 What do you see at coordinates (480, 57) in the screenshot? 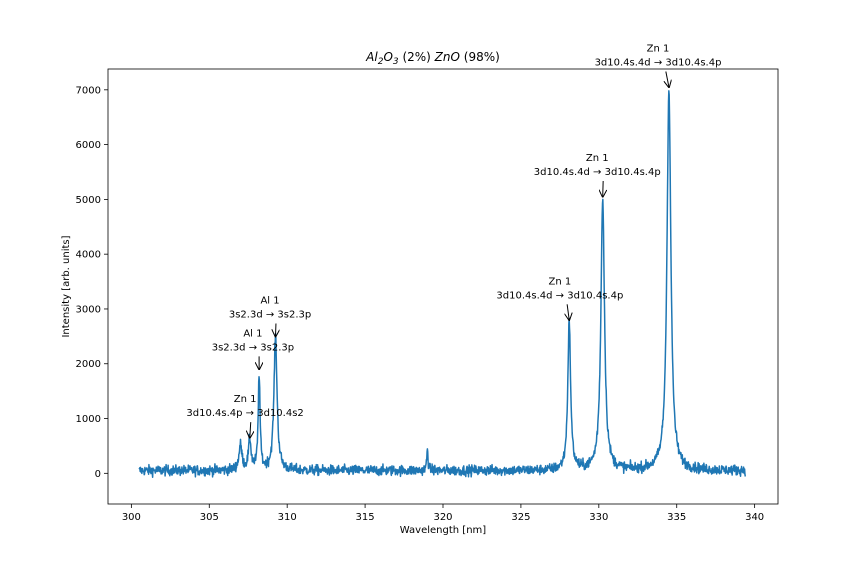
I see `title-part: (98%)` at bounding box center [480, 57].